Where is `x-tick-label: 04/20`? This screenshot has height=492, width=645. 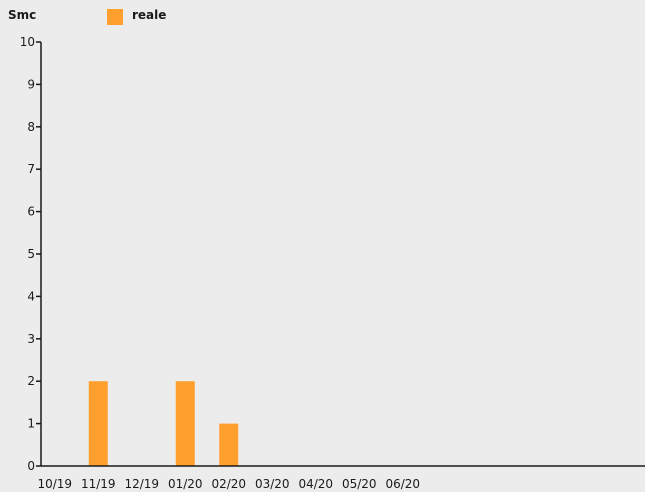
x-tick-label: 04/20 is located at coordinates (315, 484).